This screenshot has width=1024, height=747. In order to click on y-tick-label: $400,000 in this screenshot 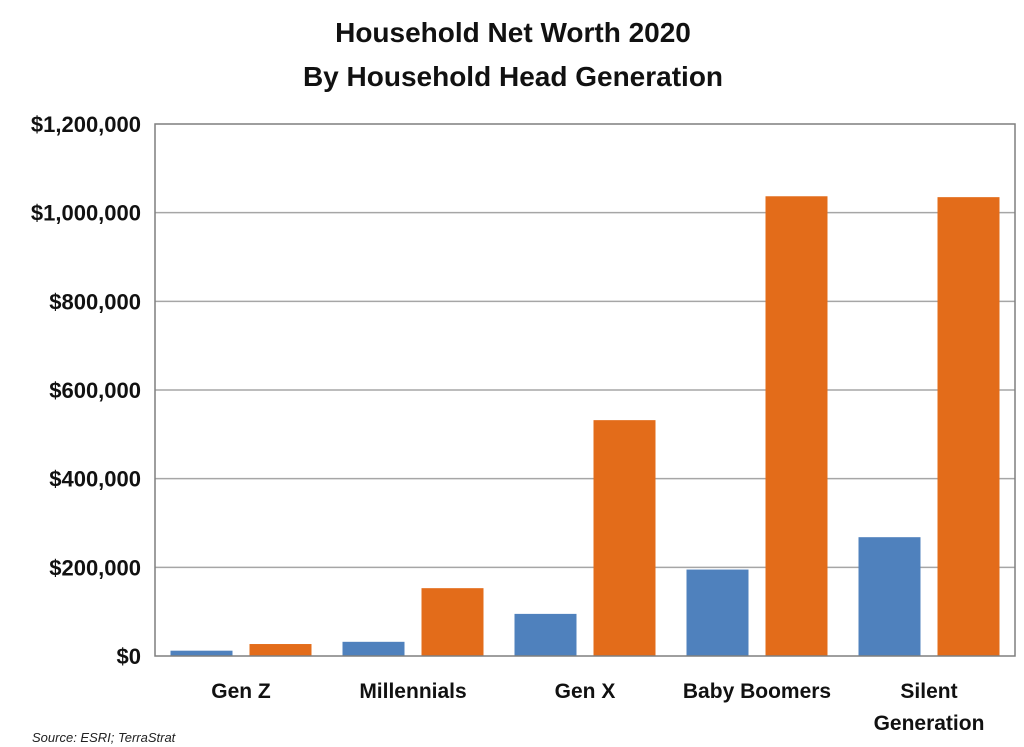, I will do `click(95, 479)`.